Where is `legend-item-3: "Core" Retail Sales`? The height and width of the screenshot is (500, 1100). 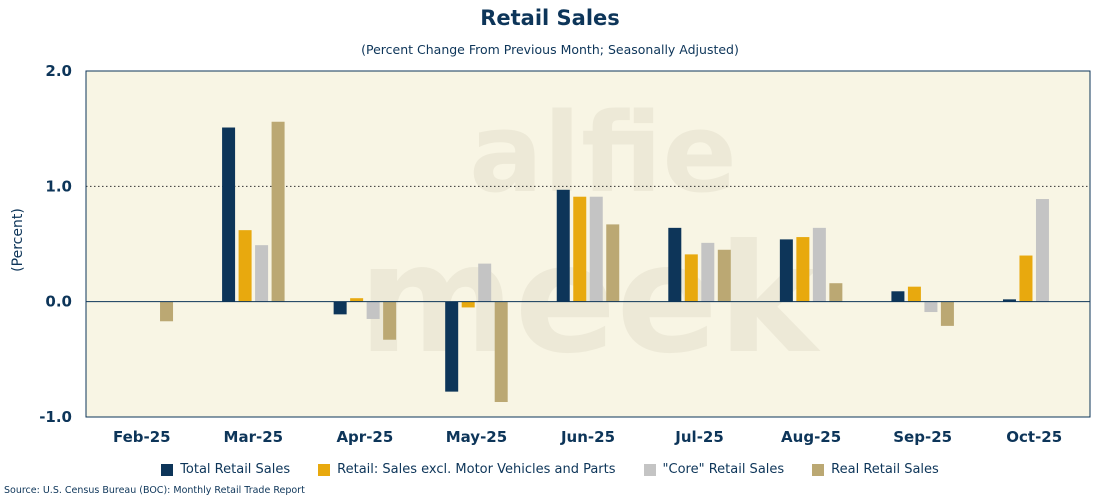
legend-item-3: "Core" Retail Sales is located at coordinates (714, 469).